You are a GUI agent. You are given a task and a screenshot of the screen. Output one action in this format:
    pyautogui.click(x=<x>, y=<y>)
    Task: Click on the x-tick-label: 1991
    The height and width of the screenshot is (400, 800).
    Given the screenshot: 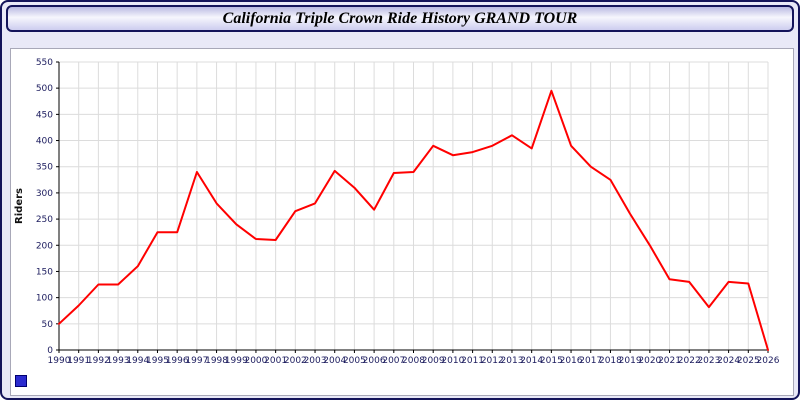 What is the action you would take?
    pyautogui.click(x=78, y=361)
    